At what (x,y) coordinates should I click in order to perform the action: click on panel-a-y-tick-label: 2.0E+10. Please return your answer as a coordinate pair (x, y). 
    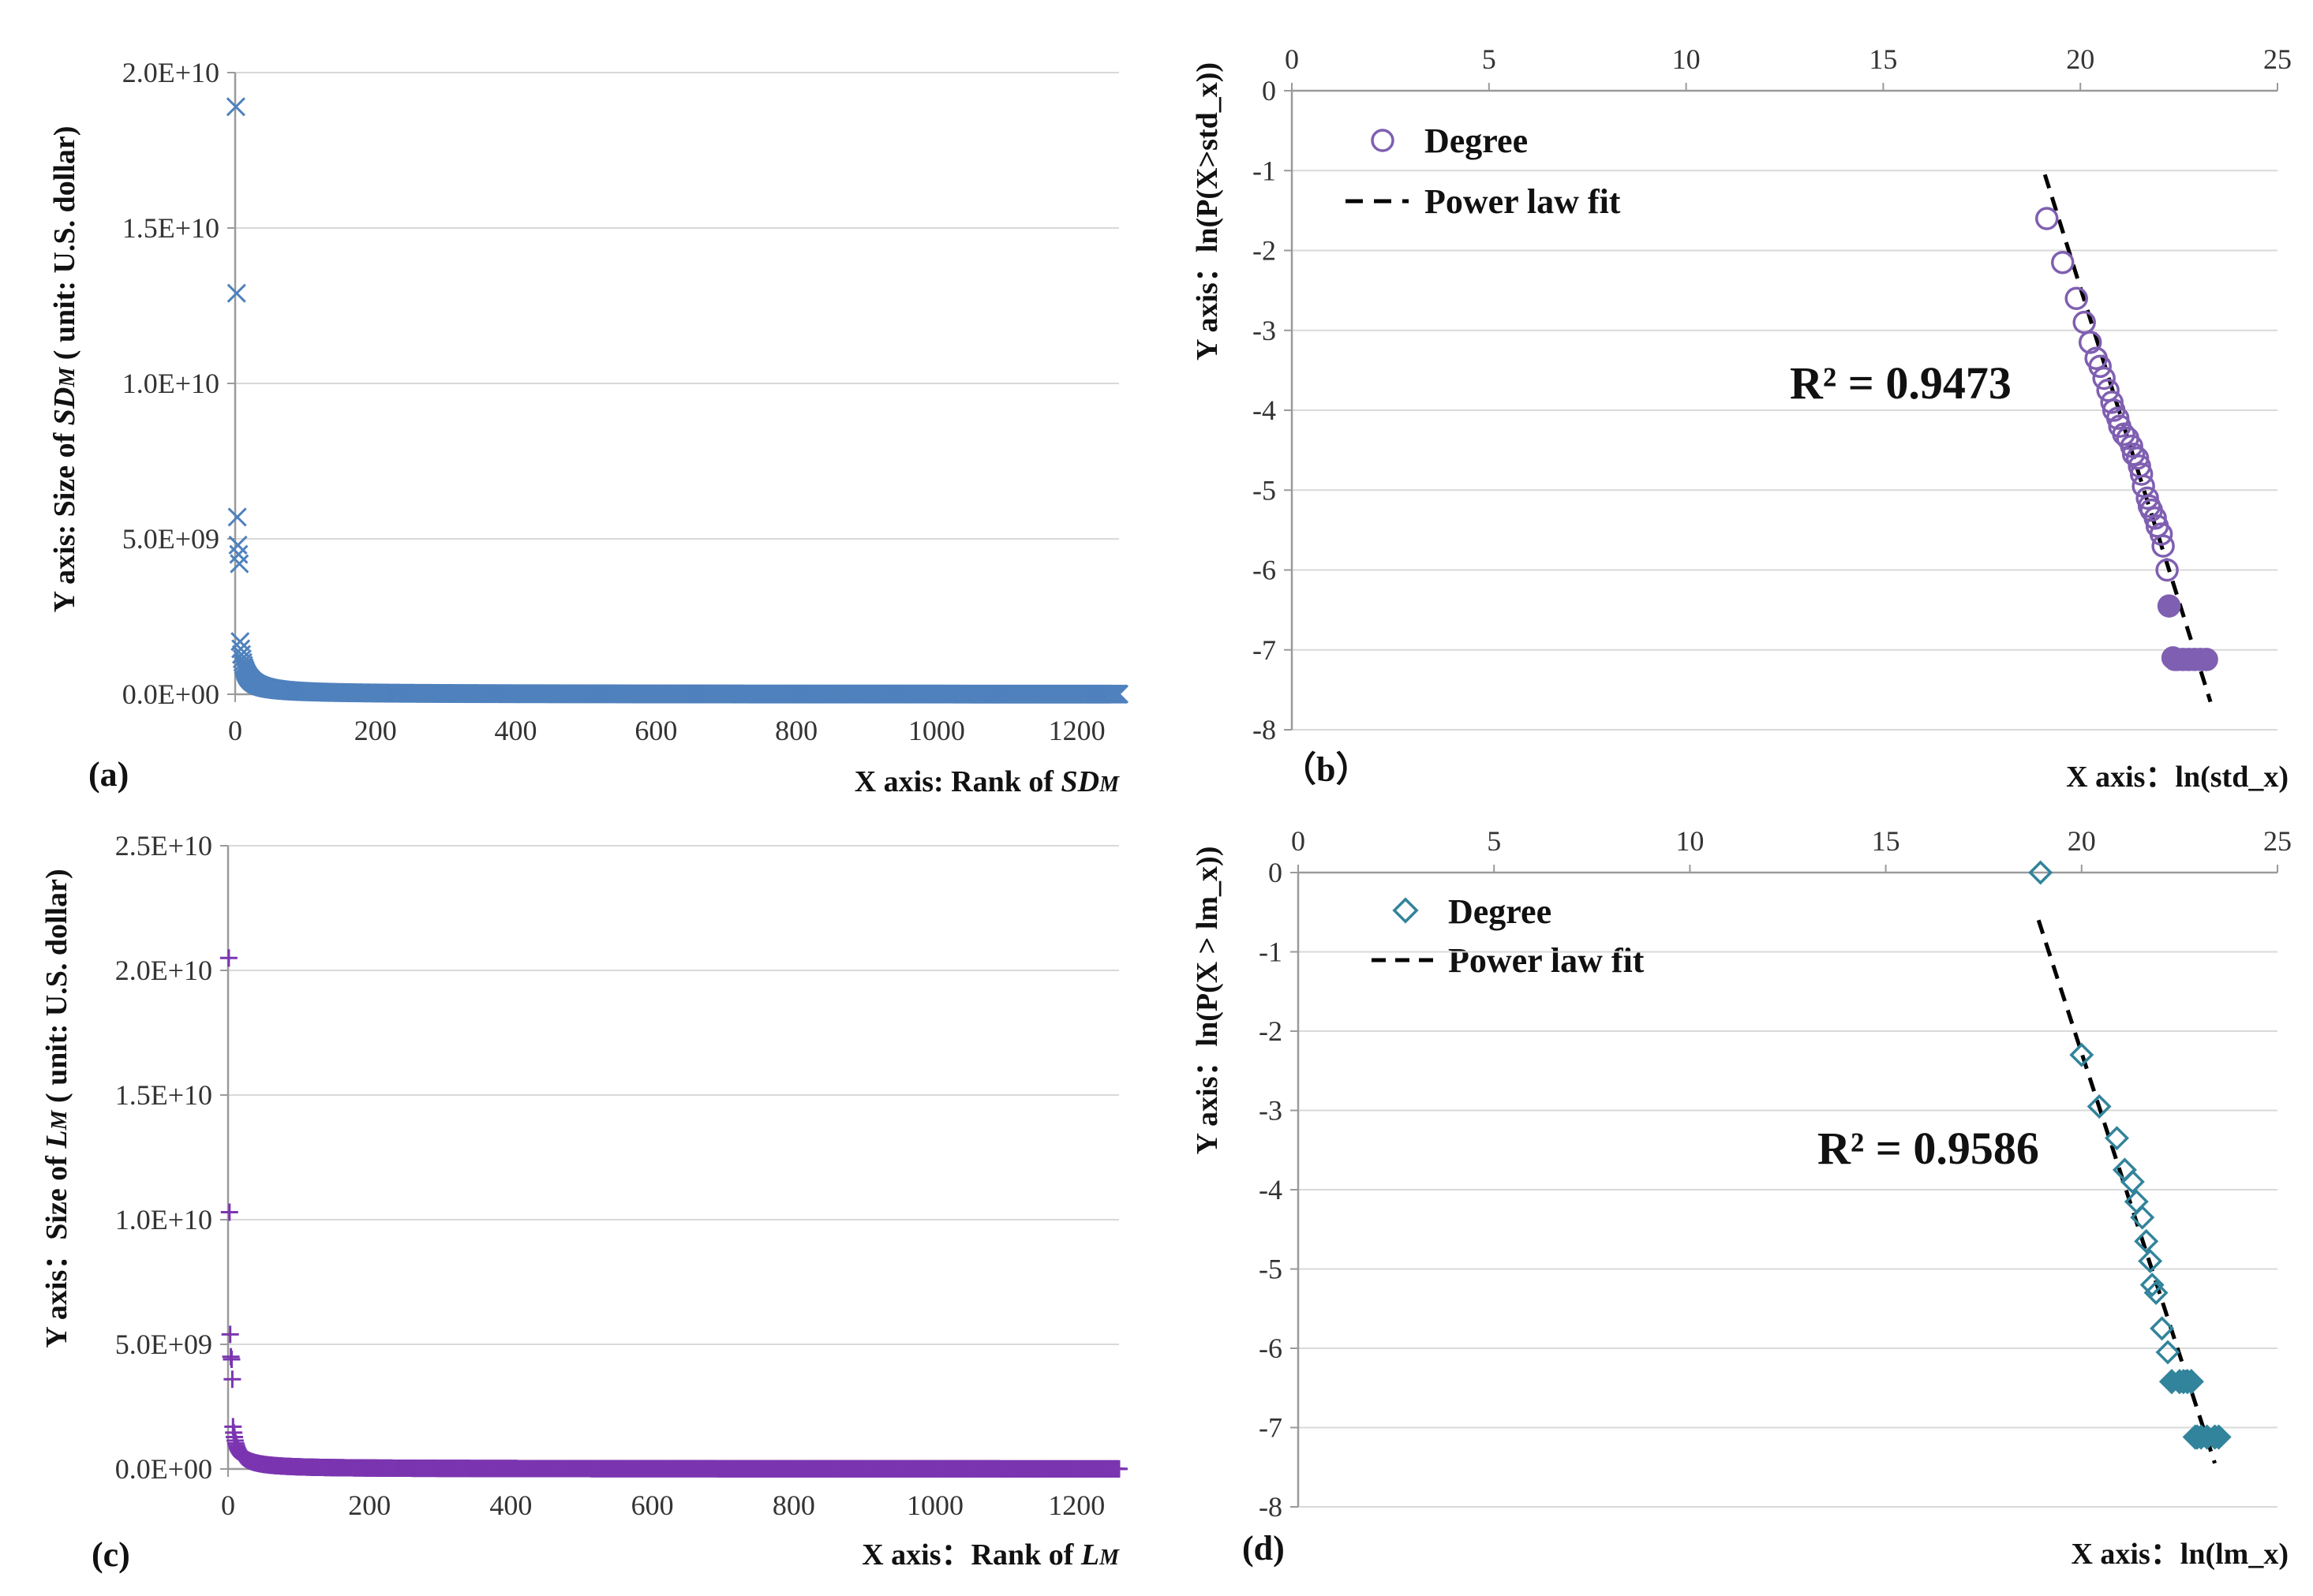
    Looking at the image, I should click on (170, 72).